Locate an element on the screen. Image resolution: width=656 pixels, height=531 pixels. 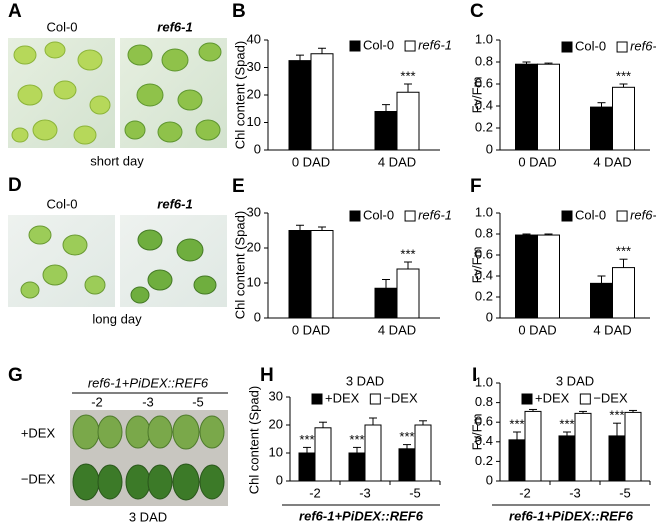
panel-label: D is located at coordinates (15, 185).